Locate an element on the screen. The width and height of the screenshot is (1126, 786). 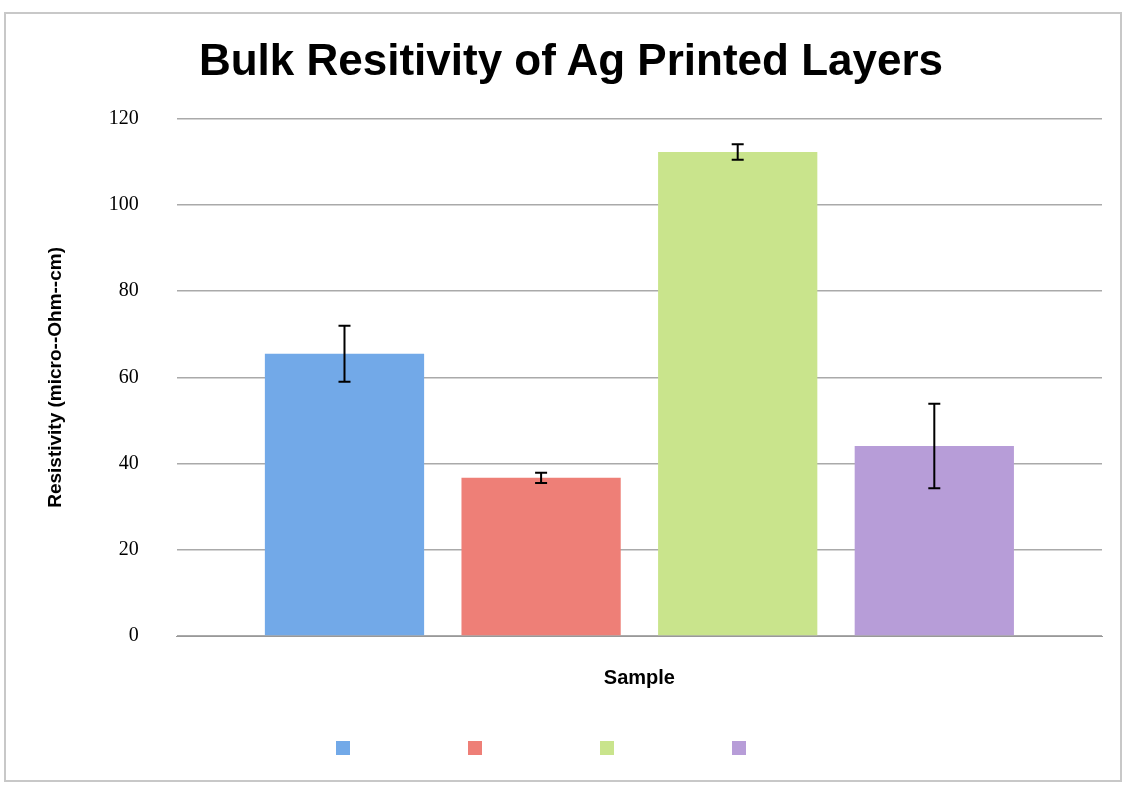
y-tick-label: 100 is located at coordinates (123, 203).